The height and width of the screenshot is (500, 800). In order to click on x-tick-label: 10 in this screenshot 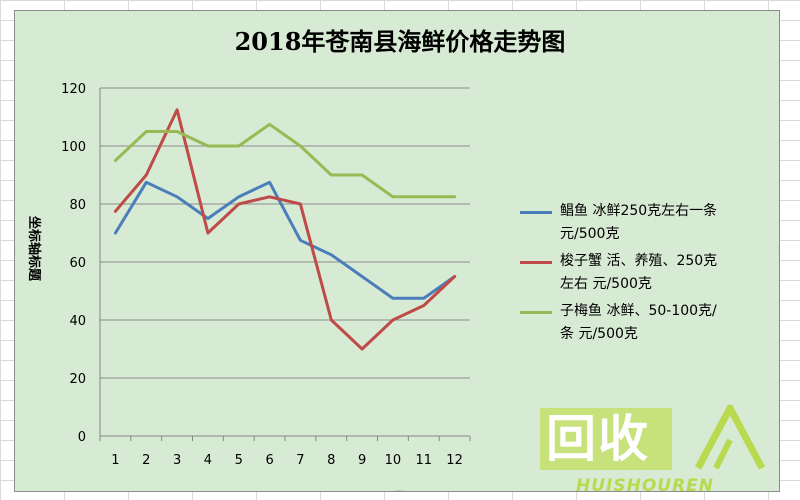, I will do `click(393, 460)`.